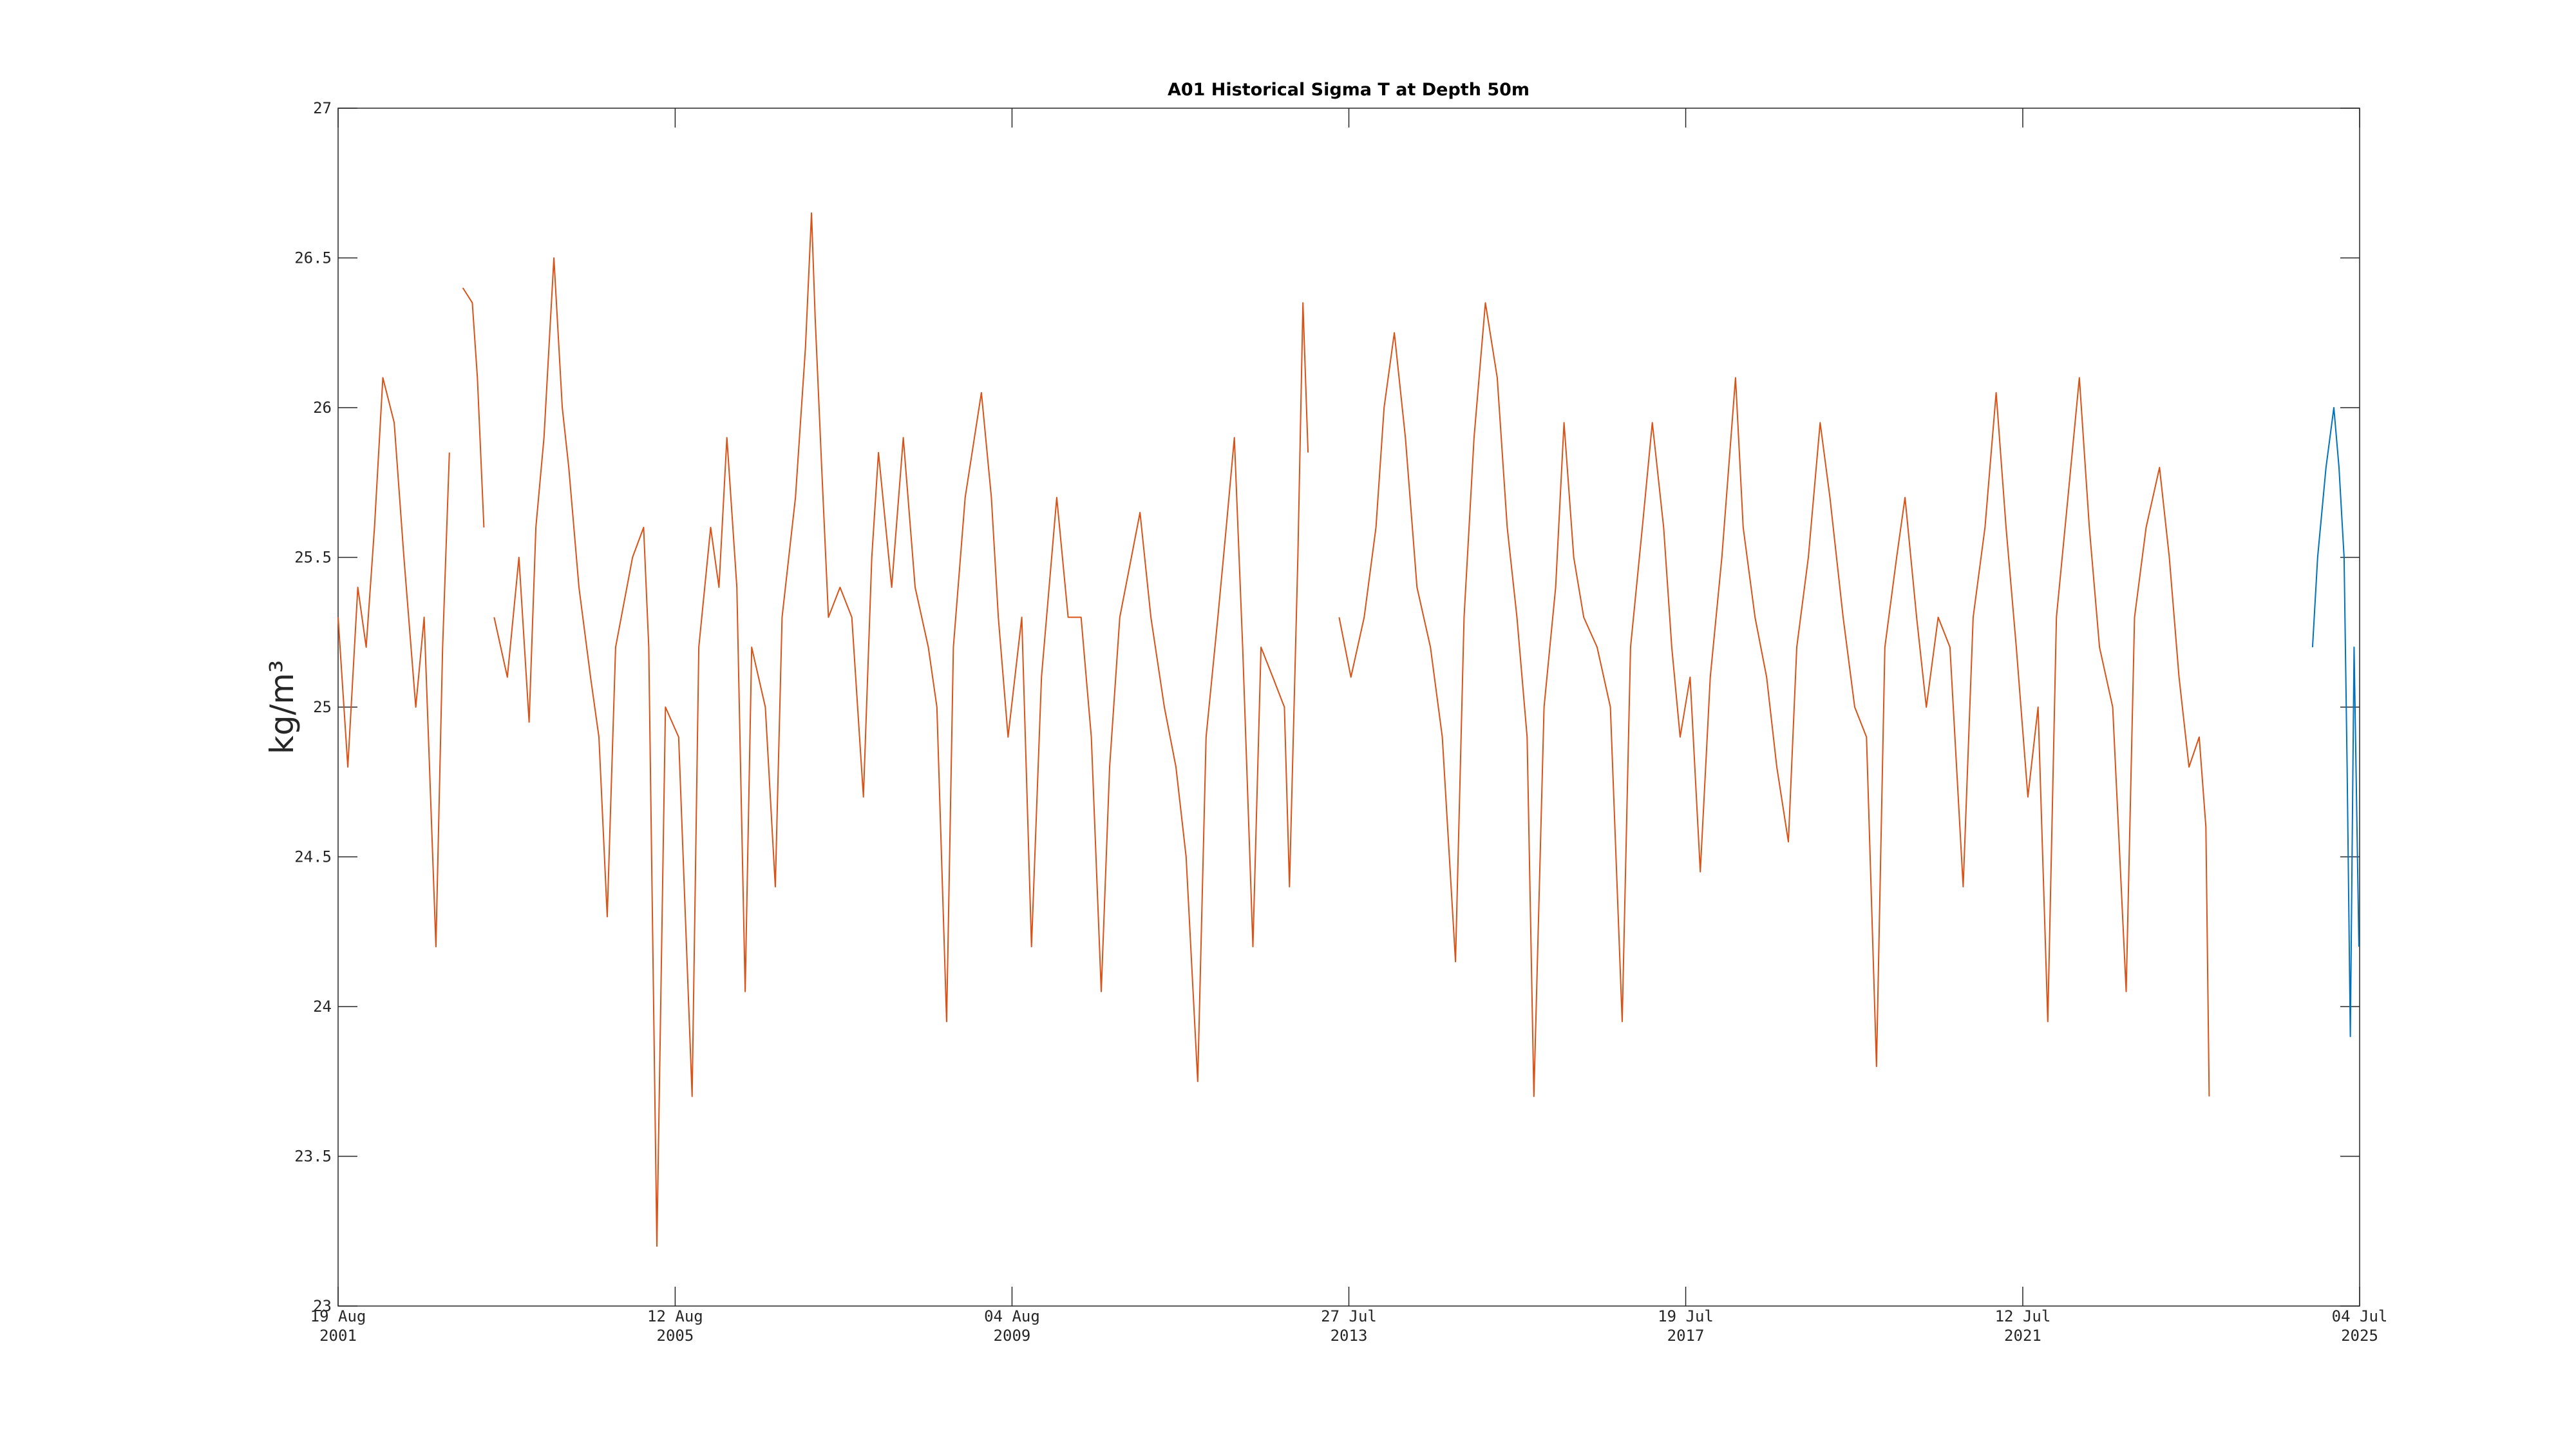 This screenshot has height=1449, width=2576. What do you see at coordinates (1686, 1316) in the screenshot?
I see `x-tick-label: 19 Jul` at bounding box center [1686, 1316].